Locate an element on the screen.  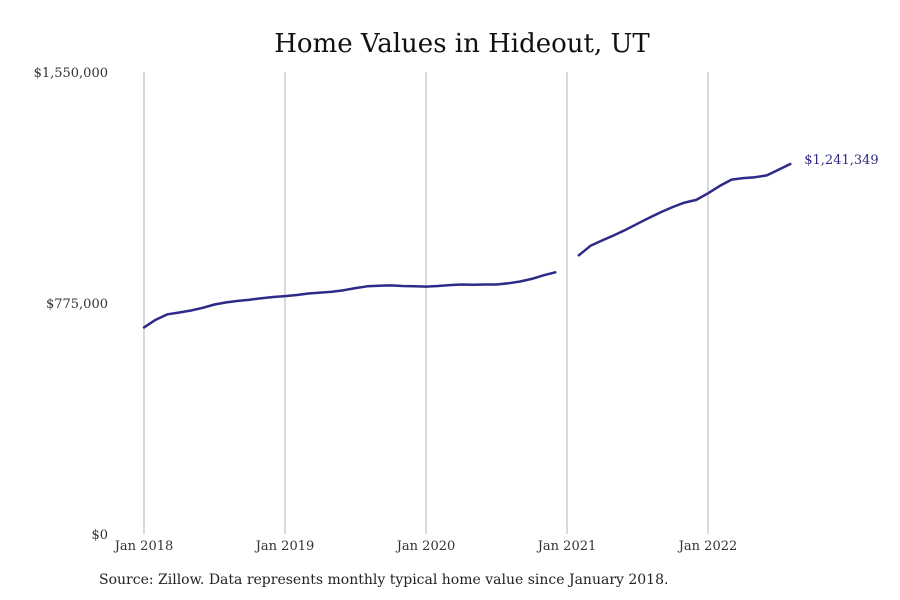
x-axis-ticks: Jan 2018 Jan 2019 Jan 2020 Jan 2021 Jan 2022 is located at coordinates (425, 546).